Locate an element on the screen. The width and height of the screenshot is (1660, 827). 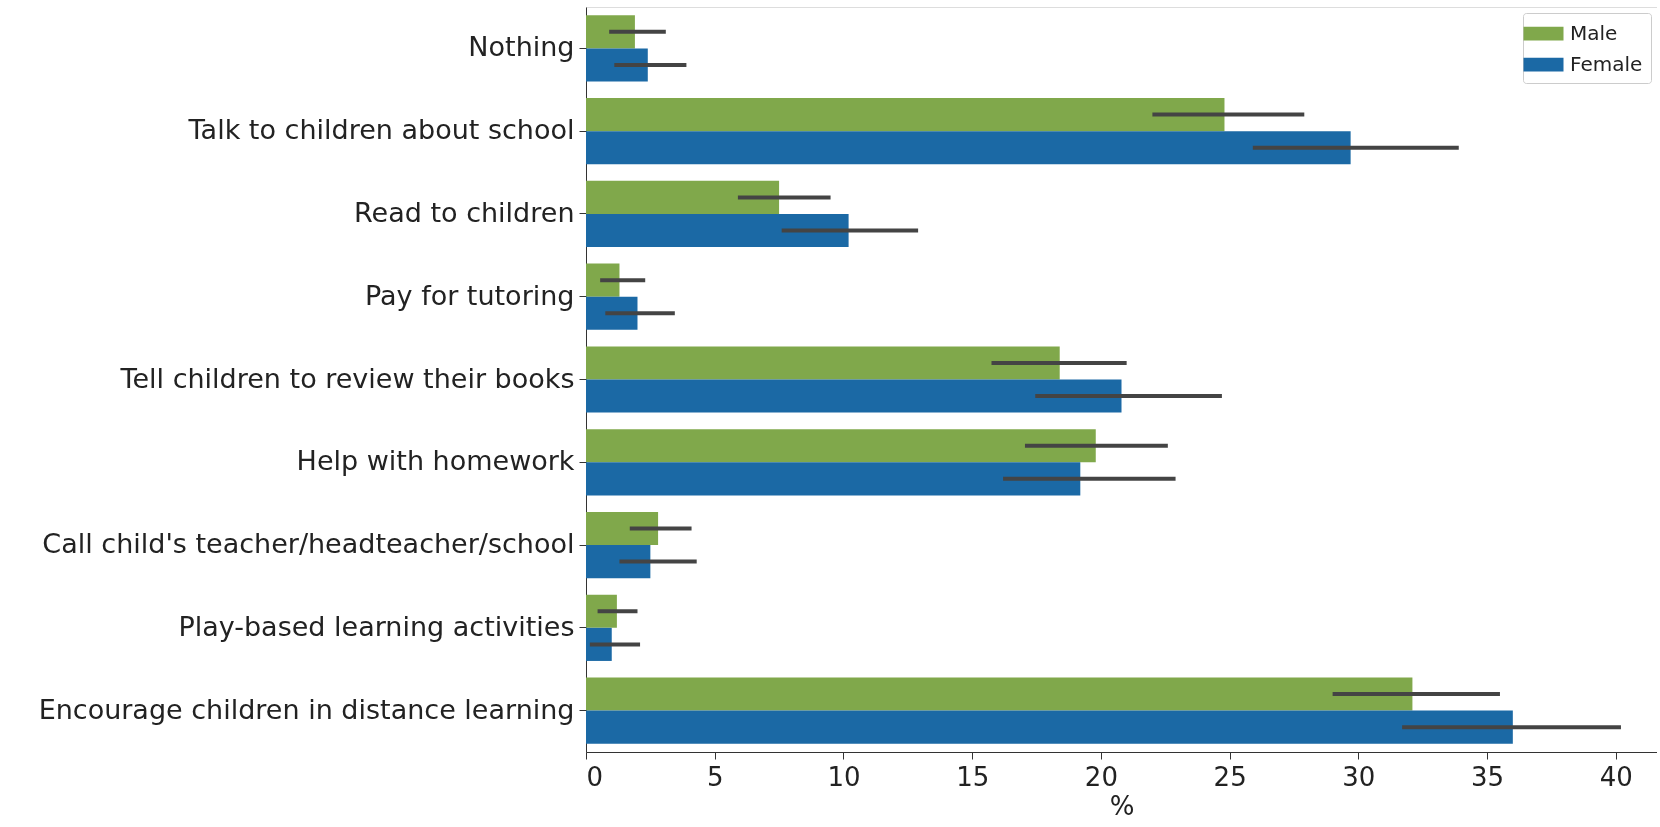
y-tick-label: Nothing is located at coordinates (521, 47).